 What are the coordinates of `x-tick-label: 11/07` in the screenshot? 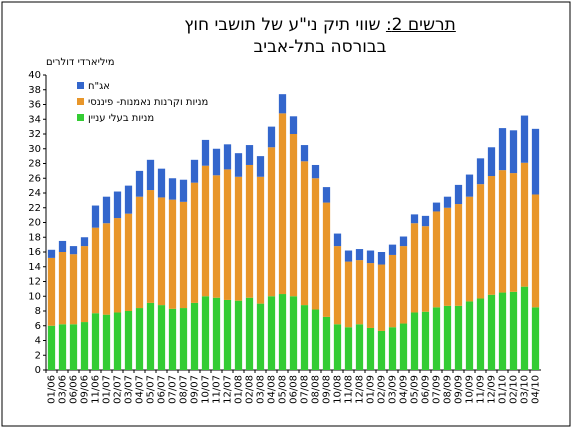 It's located at (217, 389).